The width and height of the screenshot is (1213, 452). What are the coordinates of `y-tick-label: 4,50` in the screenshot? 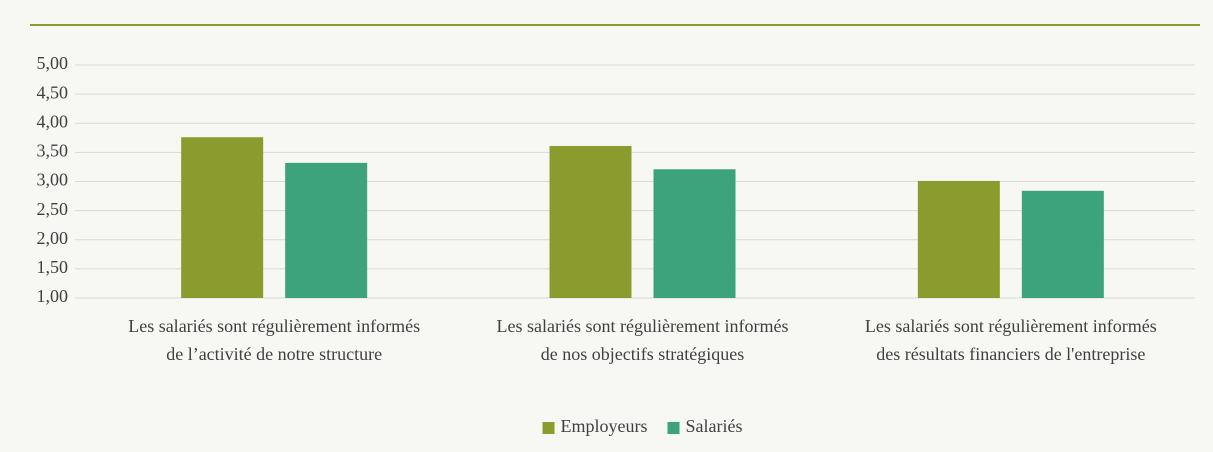 It's located at (53, 92).